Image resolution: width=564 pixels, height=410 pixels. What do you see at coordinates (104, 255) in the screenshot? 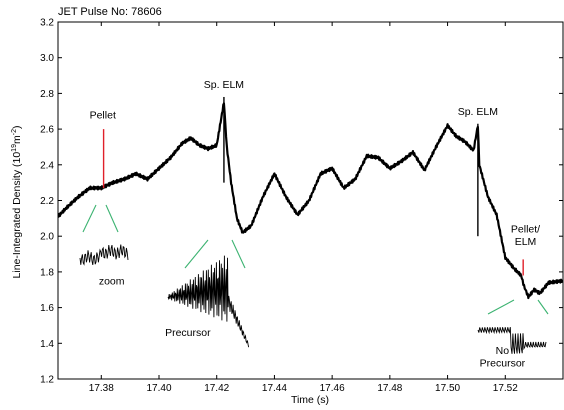
I see `inset-zoom-trace` at bounding box center [104, 255].